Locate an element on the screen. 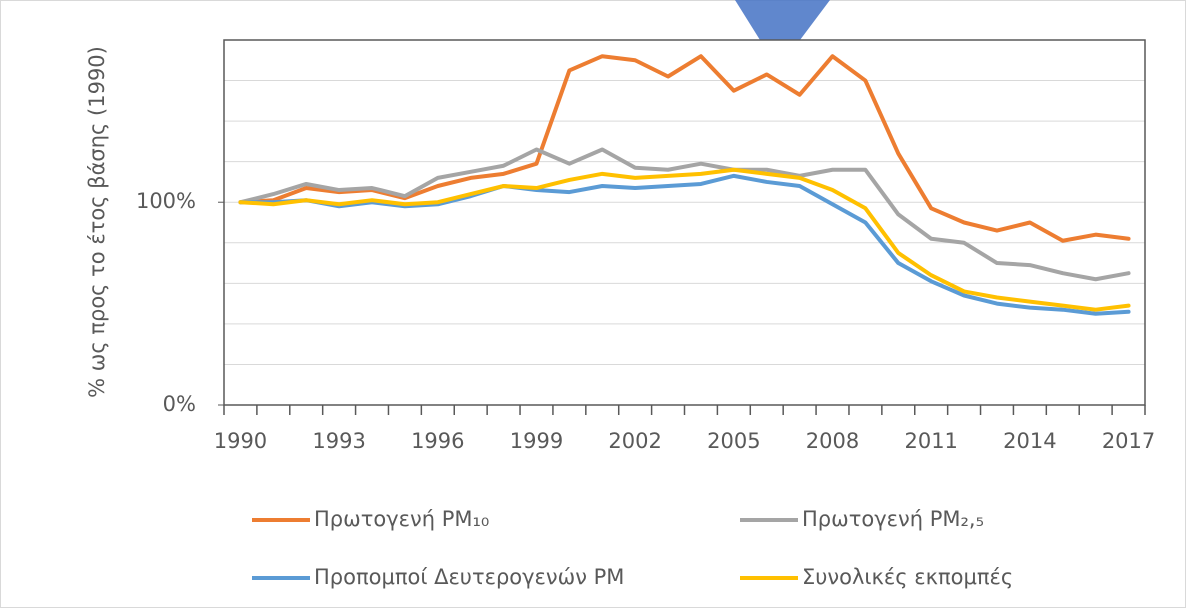  x-tick-label: 2008 is located at coordinates (832, 441).